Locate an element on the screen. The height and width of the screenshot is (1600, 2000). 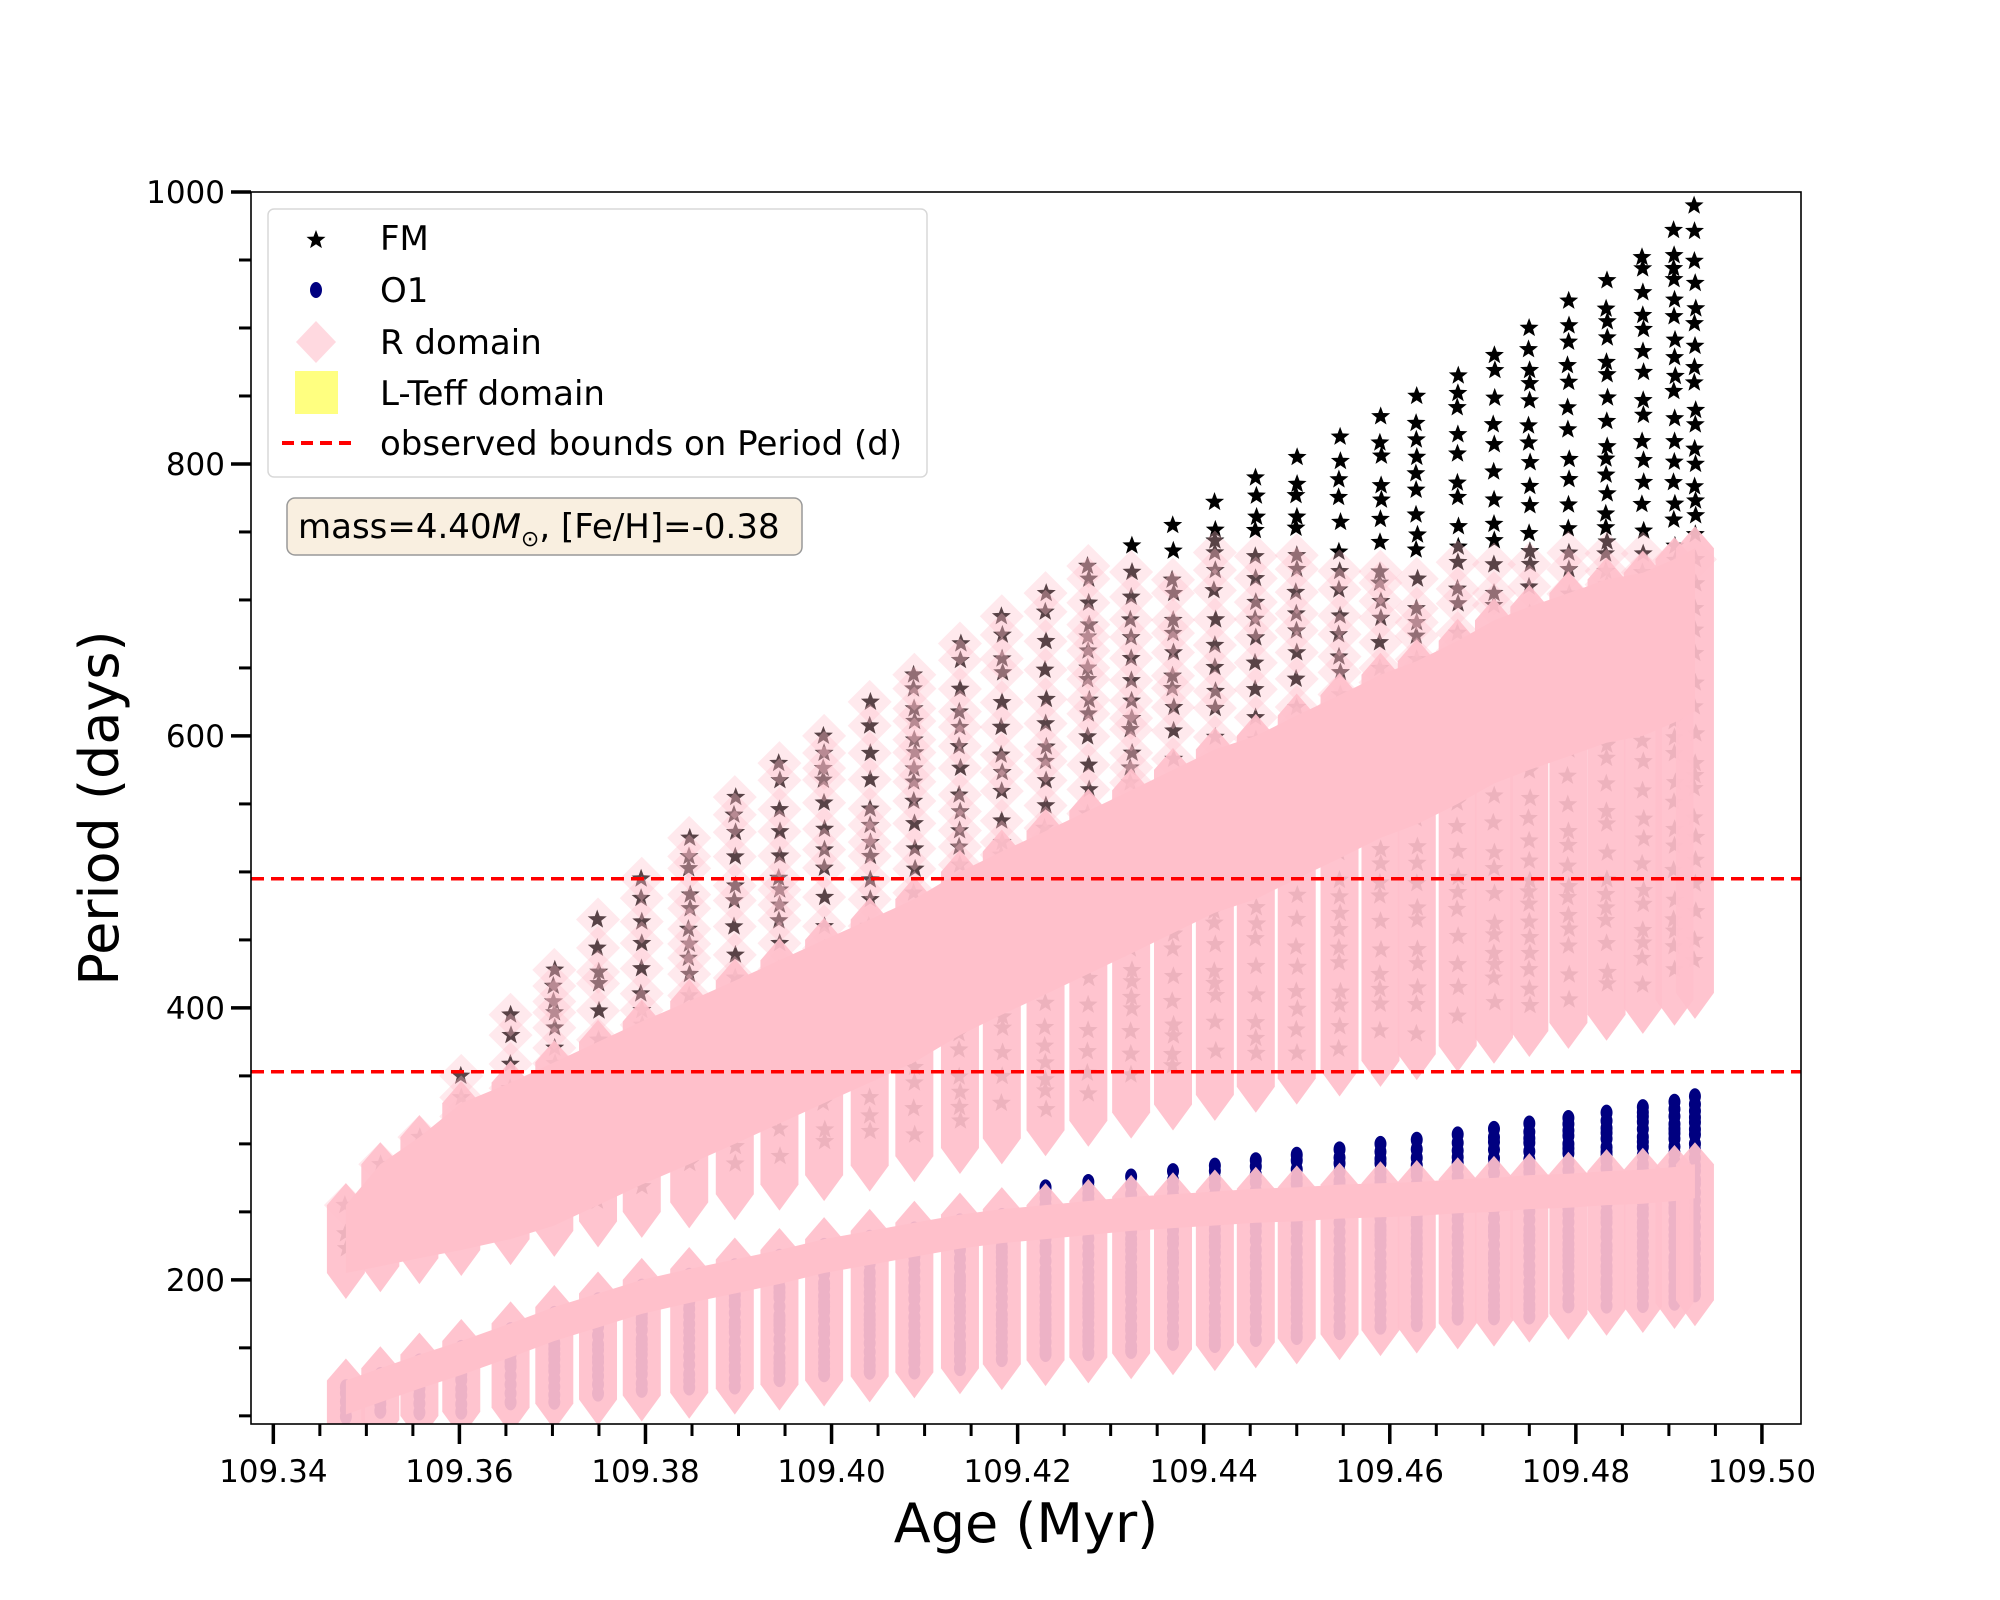
observed-bounds-lines is located at coordinates (1026, 975).